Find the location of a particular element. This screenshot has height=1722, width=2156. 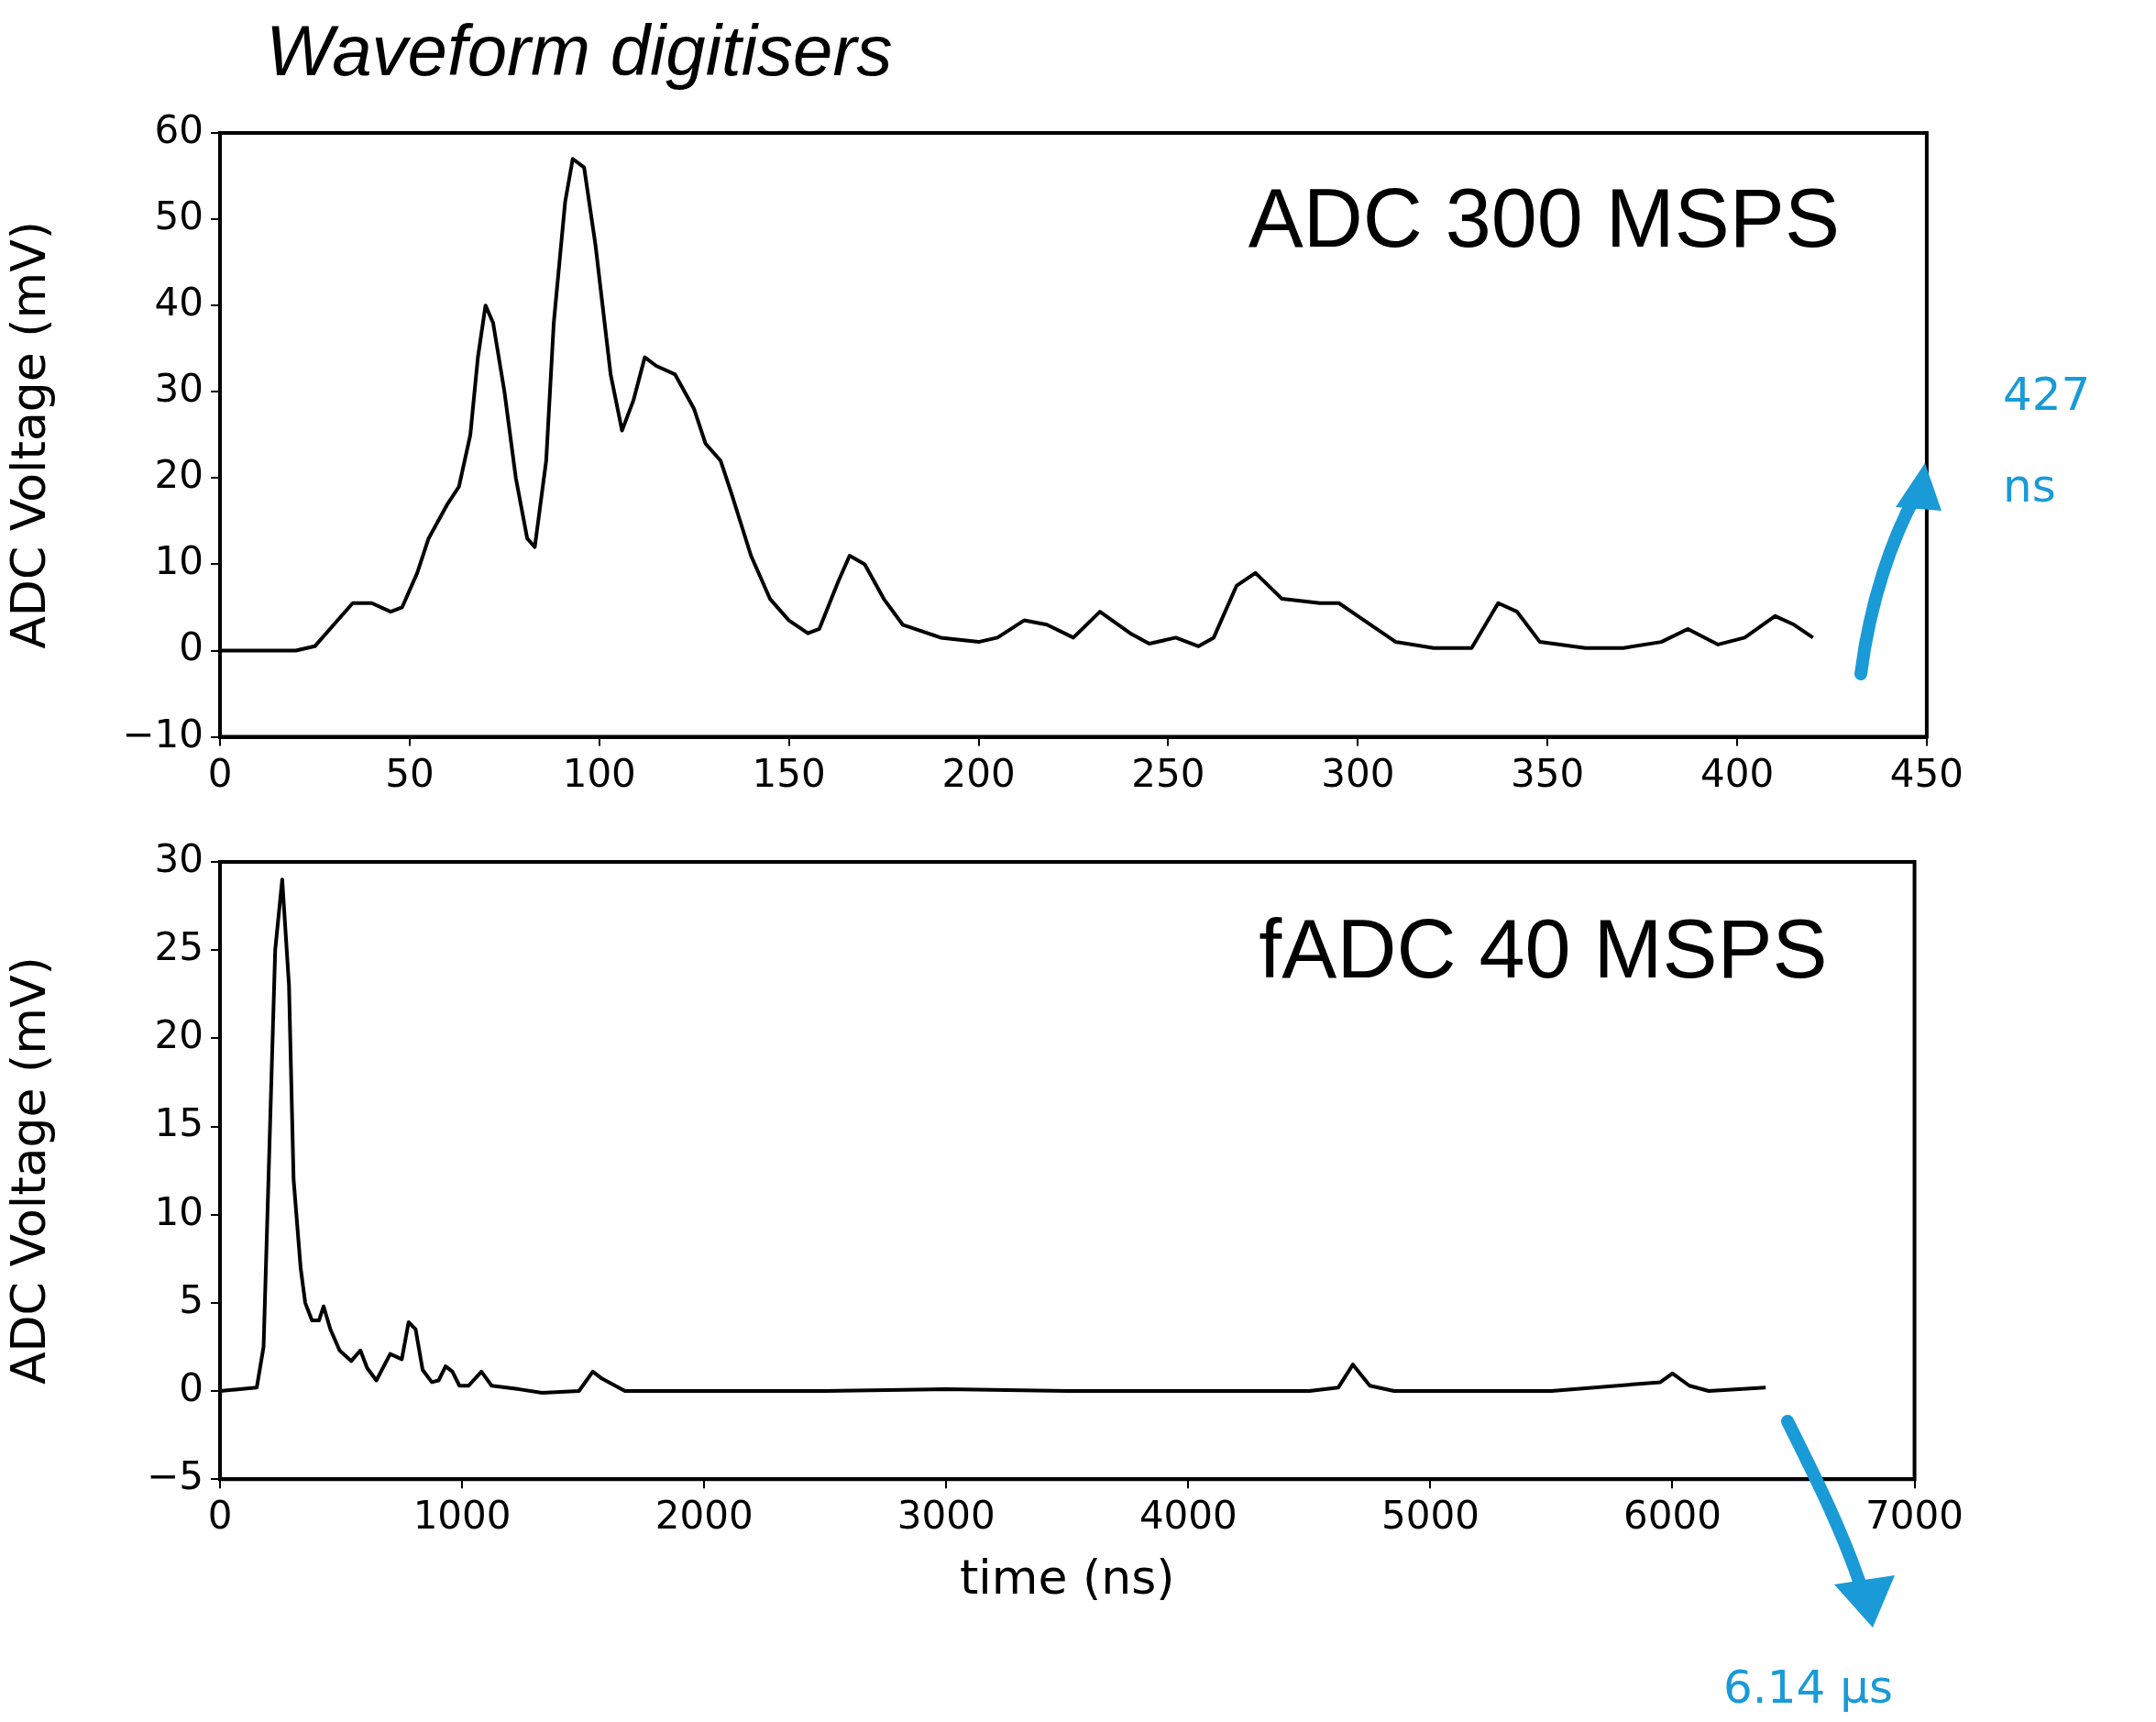

x-tick-label: 450 is located at coordinates (1926, 773).